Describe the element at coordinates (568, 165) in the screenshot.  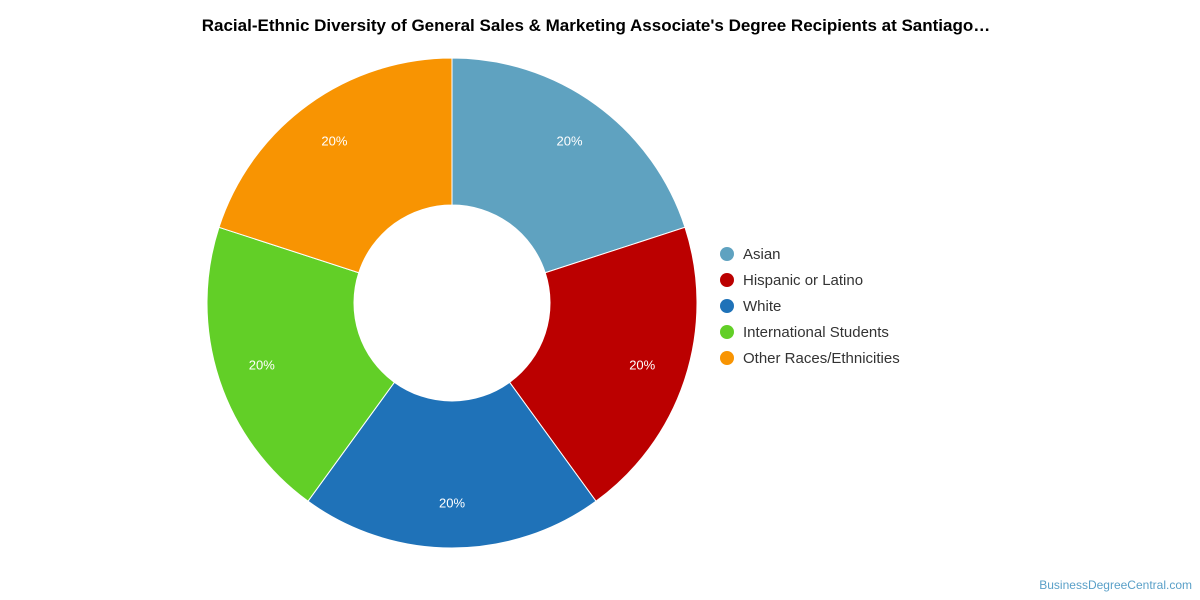
I see `slice-asian` at that location.